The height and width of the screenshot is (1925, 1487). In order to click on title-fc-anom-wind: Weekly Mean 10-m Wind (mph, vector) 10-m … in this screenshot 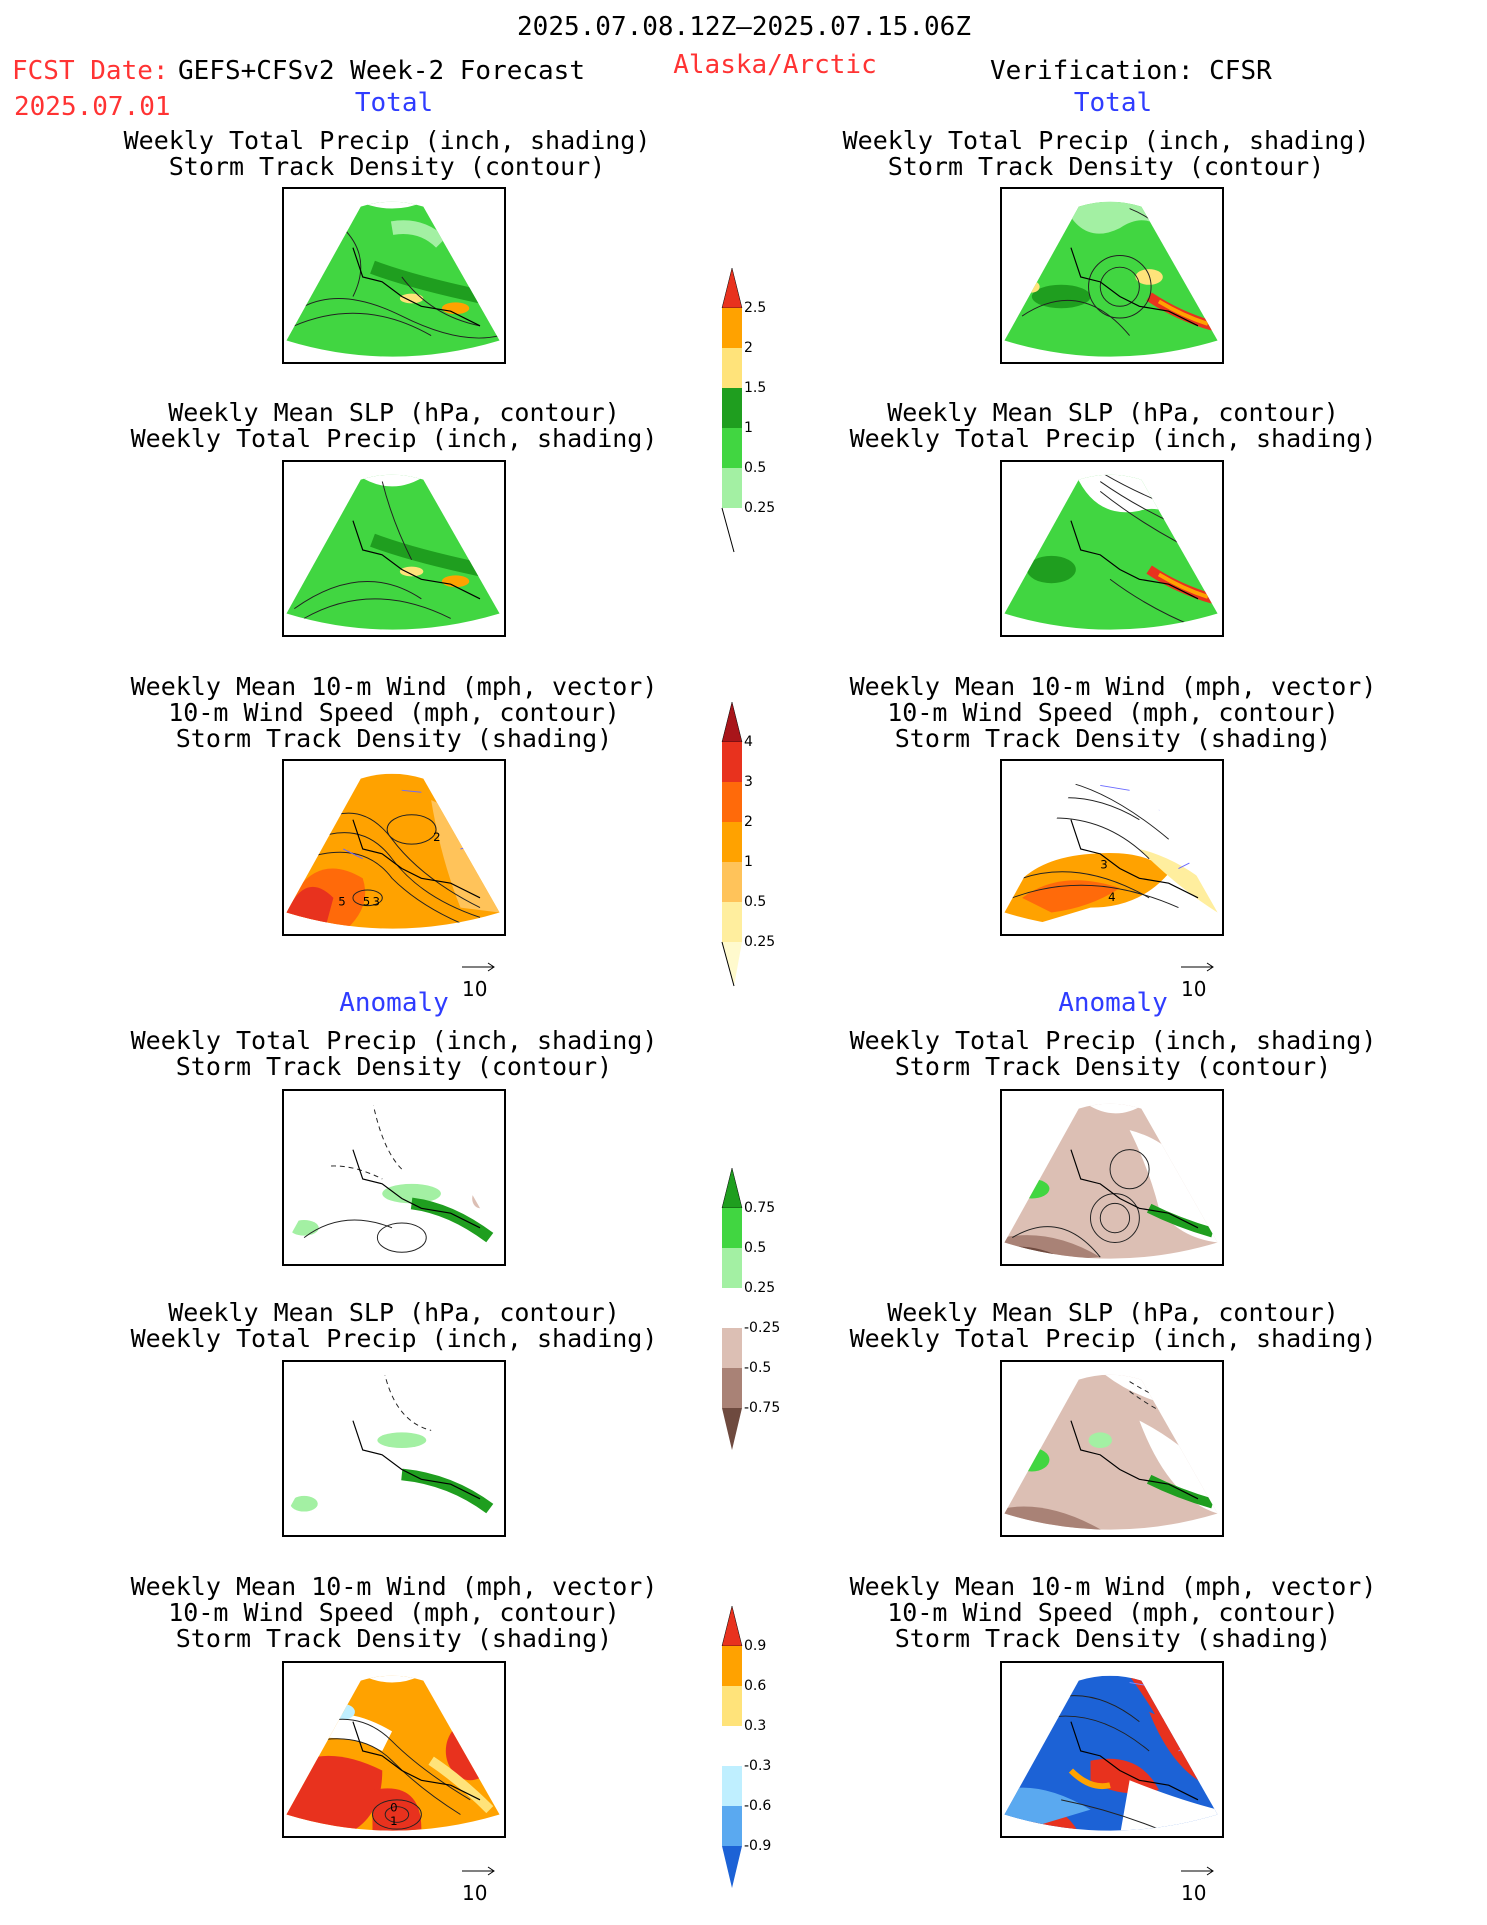, I will do `click(394, 1612)`.